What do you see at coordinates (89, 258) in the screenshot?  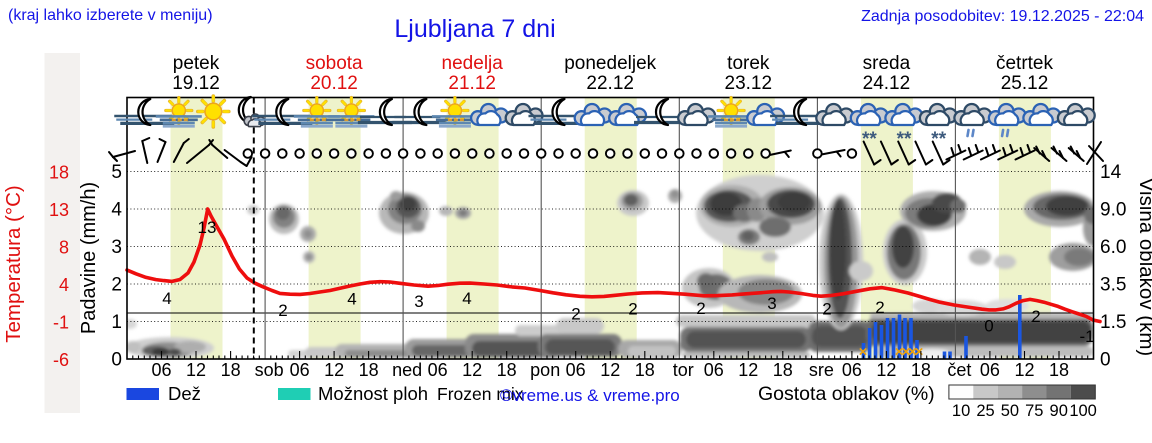 I see `svg-text: Padavine (mm/h)` at bounding box center [89, 258].